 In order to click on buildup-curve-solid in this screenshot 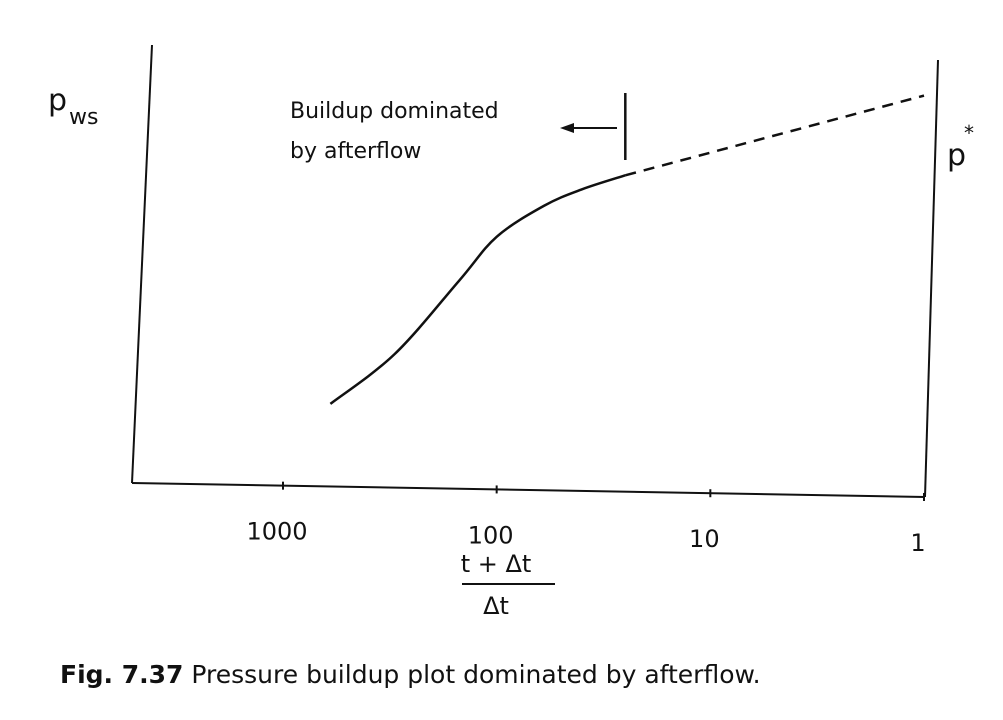, I will do `click(477, 289)`.